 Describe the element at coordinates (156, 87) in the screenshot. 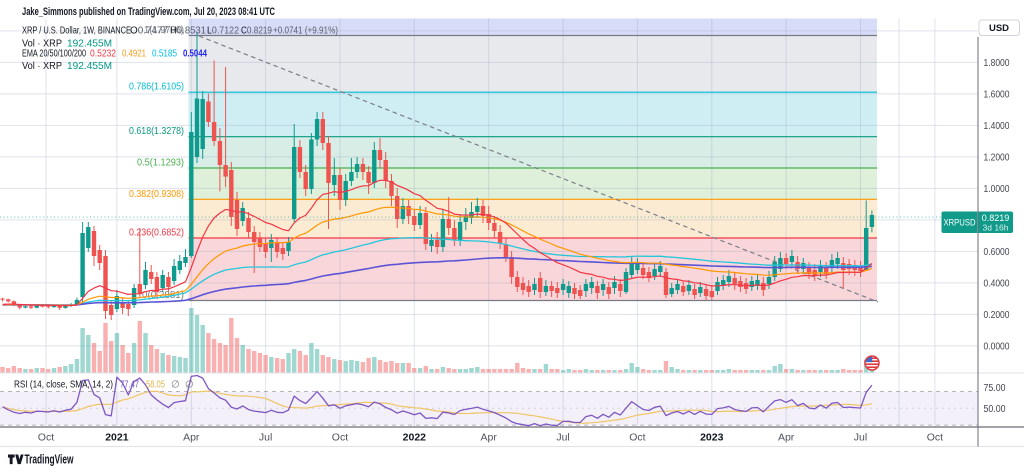

I see `svg-text: 0.786(1.6105)` at that location.